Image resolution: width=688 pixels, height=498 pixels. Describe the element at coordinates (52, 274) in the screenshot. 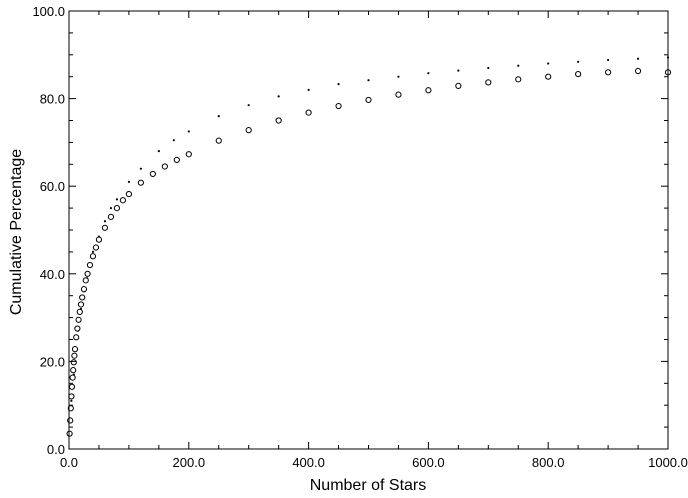

I see `y-tick-label: 40.0` at that location.